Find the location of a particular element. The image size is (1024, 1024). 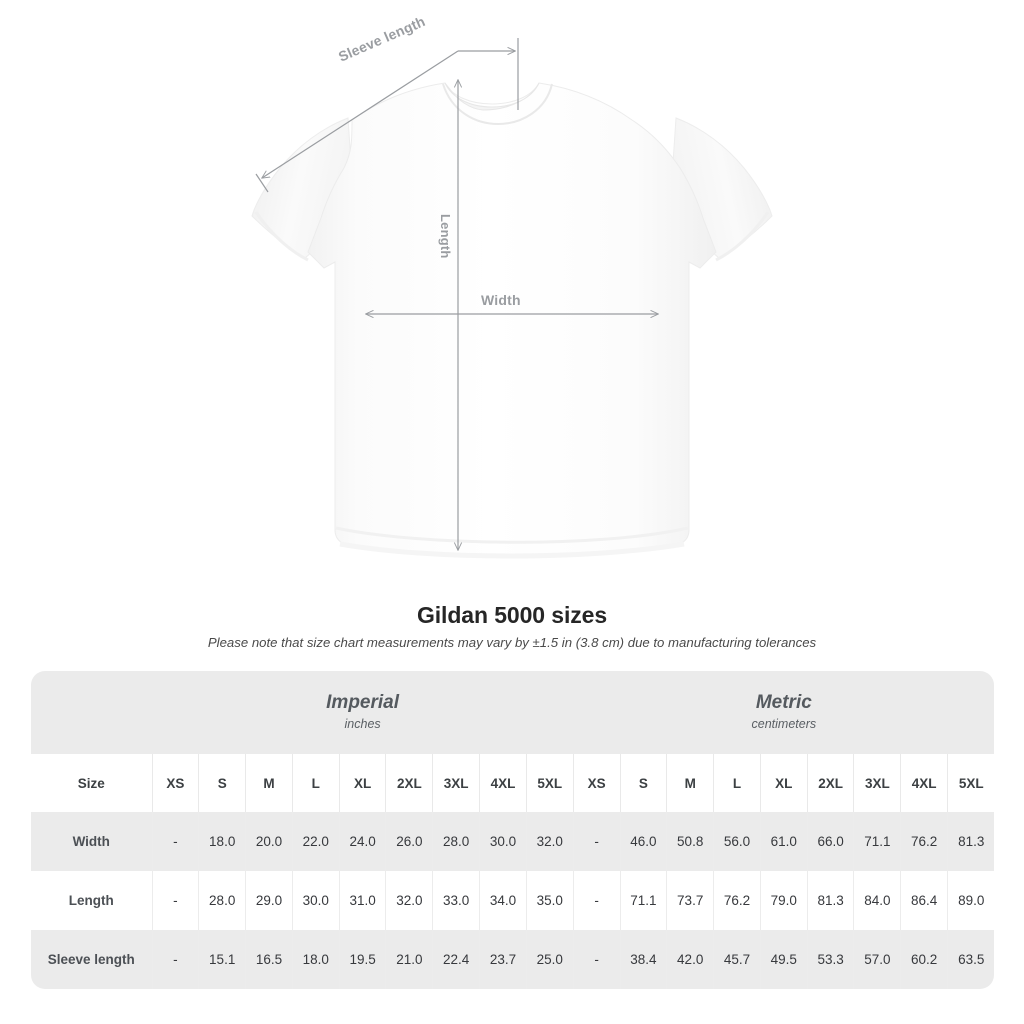

cell-length-imperial-4xl: 34.0 is located at coordinates (503, 900).